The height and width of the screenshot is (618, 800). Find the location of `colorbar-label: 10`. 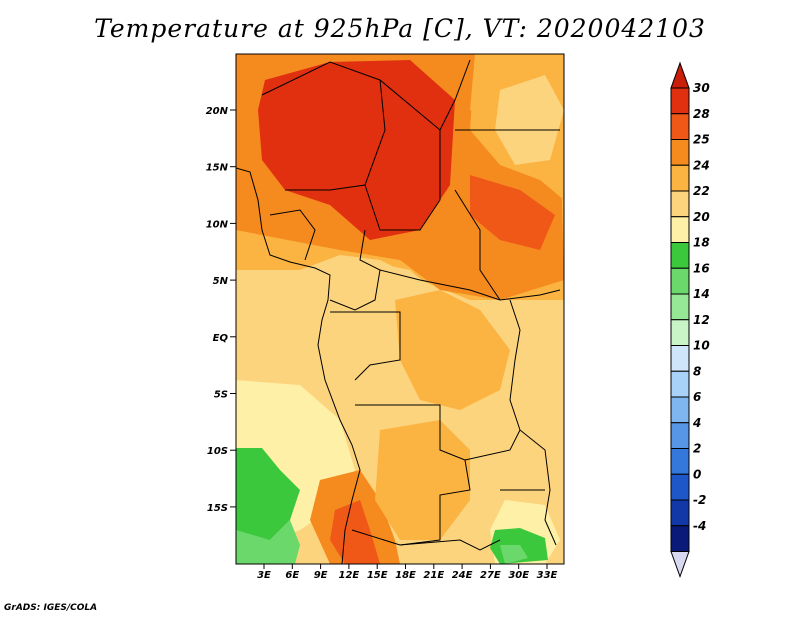

colorbar-label: 10 is located at coordinates (701, 346).